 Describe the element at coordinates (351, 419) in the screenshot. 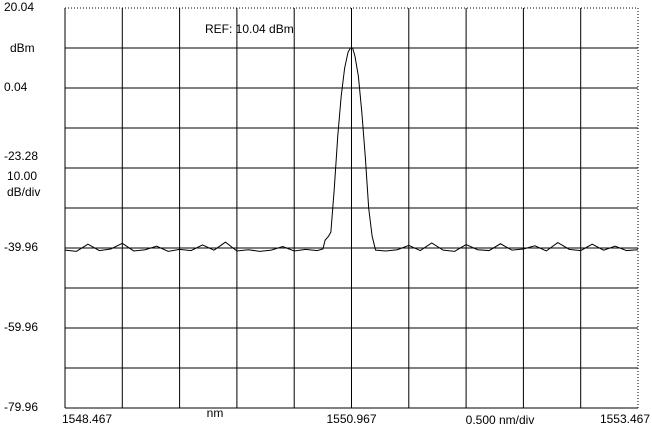

I see `x-tick-label: 1550.967` at that location.